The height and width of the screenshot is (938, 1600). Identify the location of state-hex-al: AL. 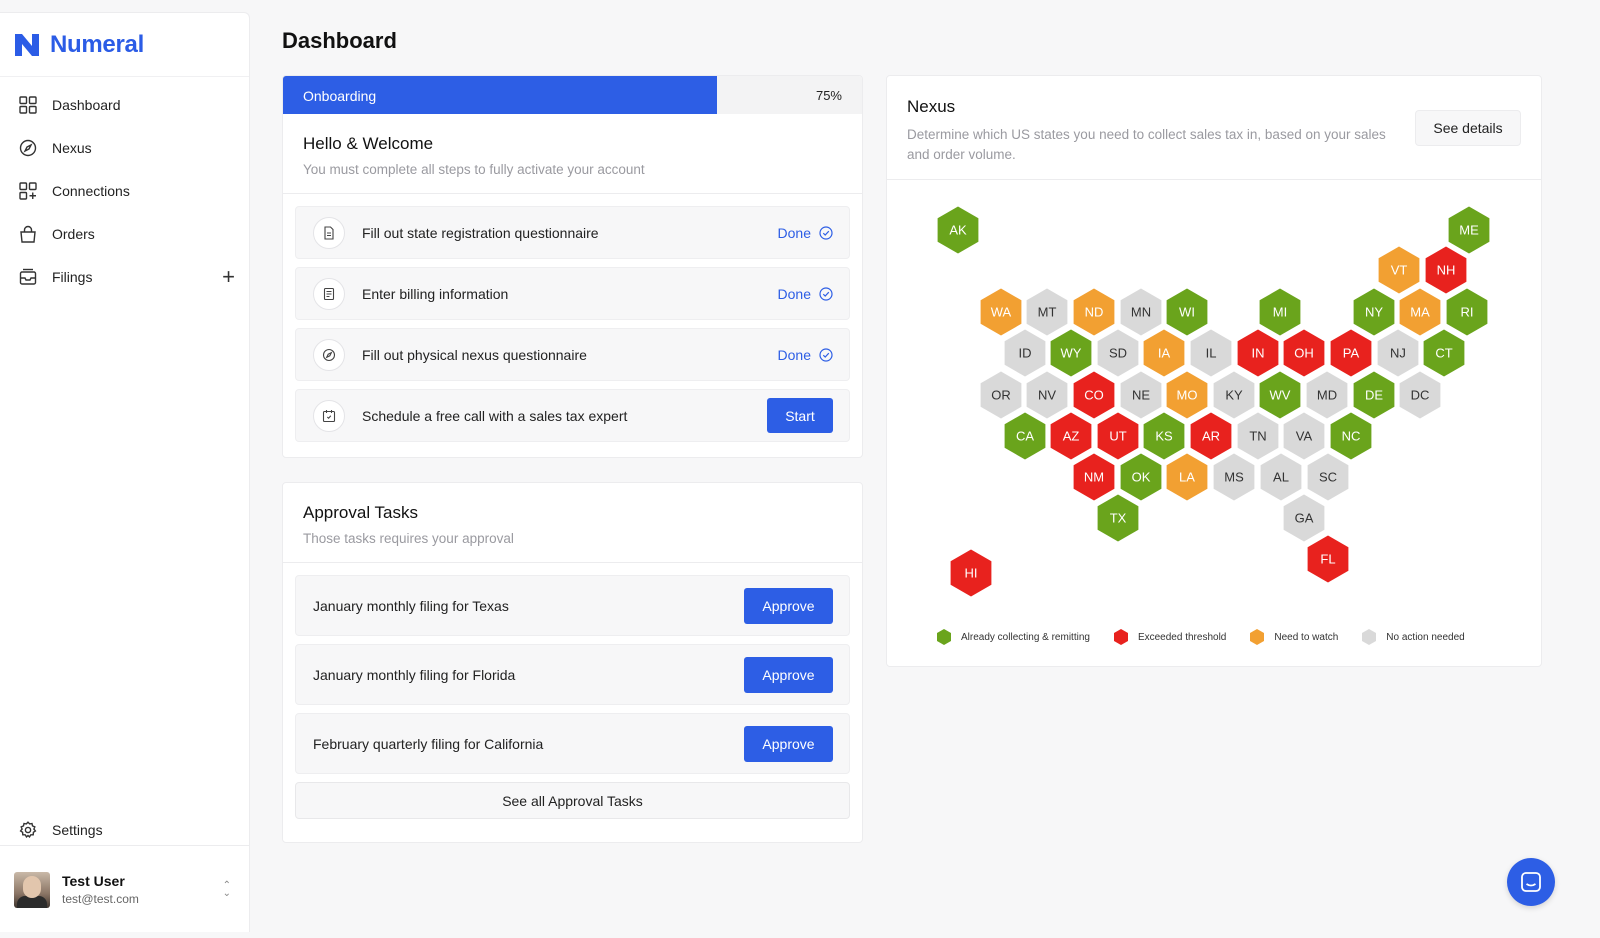
(1281, 477).